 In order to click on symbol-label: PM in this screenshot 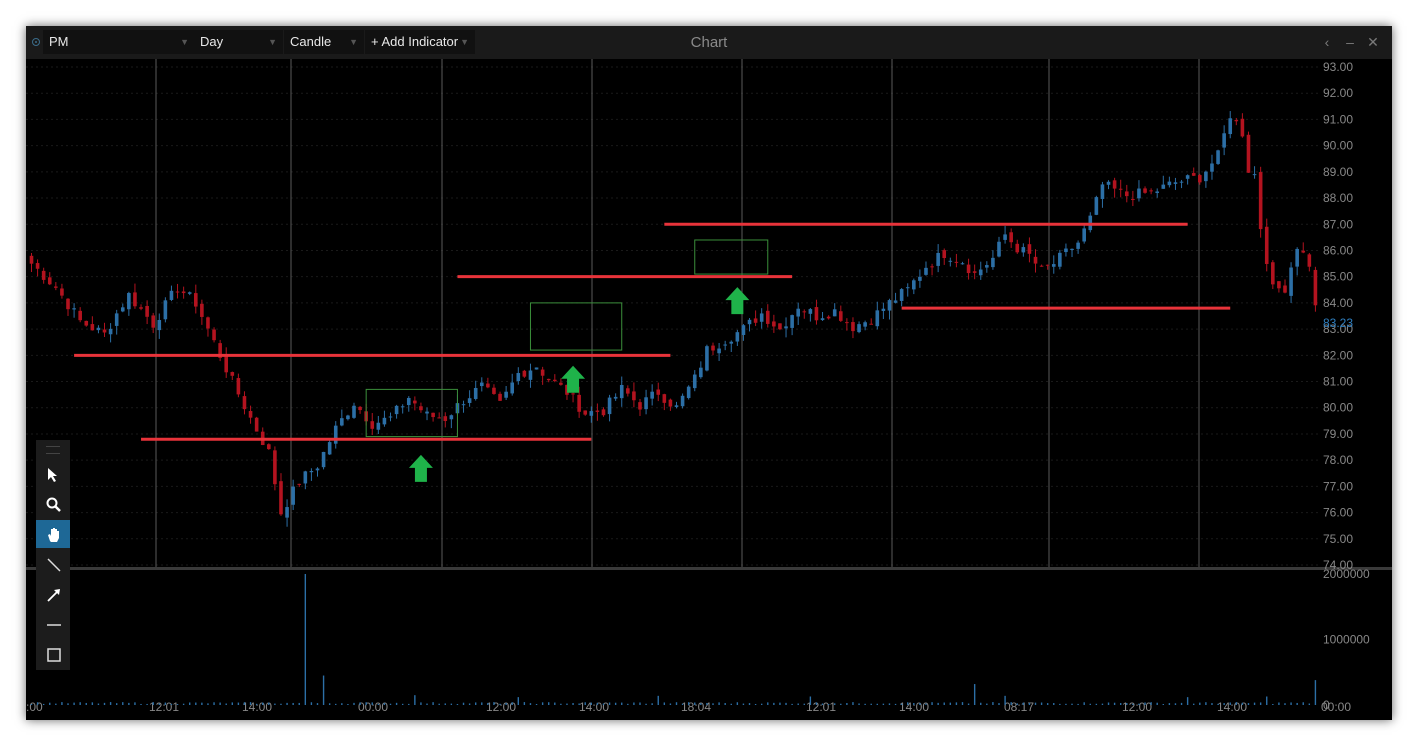, I will do `click(59, 41)`.